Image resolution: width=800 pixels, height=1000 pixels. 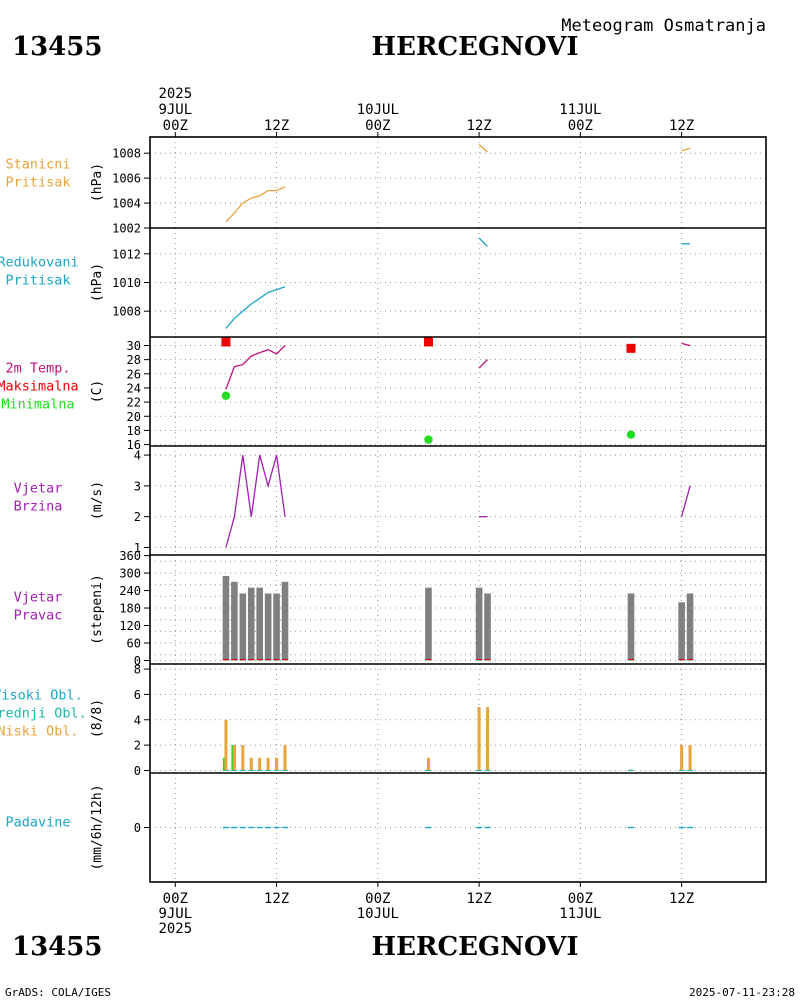 I want to click on y-tick-label: 60, so click(x=134, y=644).